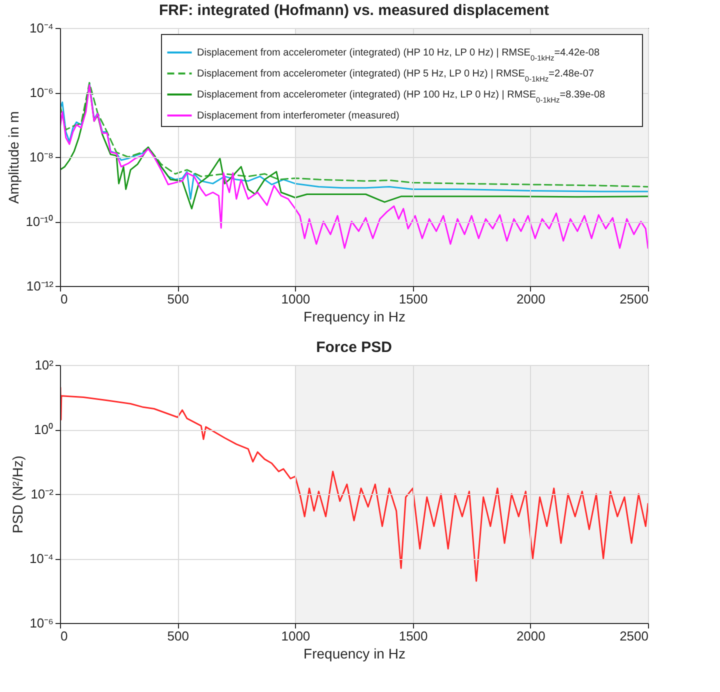 The width and height of the screenshot is (720, 692). Describe the element at coordinates (40, 286) in the screenshot. I see `y-tick-label: 10⁻¹²` at that location.